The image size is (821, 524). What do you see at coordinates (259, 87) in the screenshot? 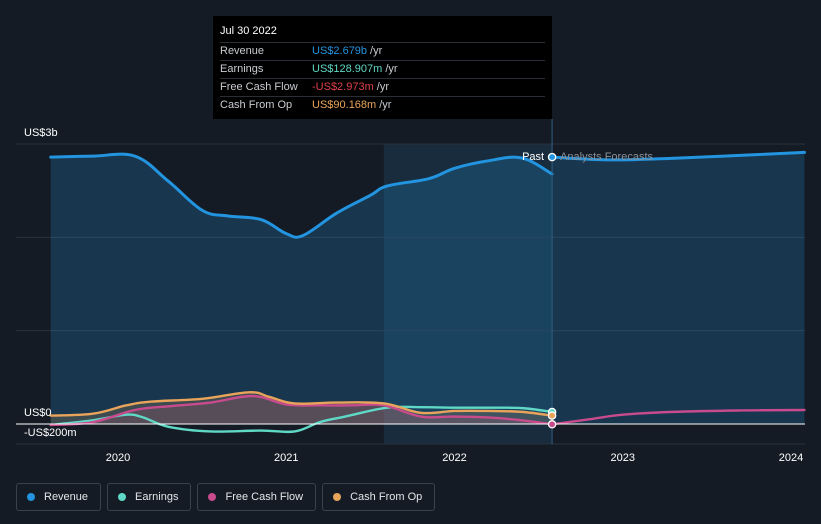
I see `tooltip-label: Free Cash Flow` at bounding box center [259, 87].